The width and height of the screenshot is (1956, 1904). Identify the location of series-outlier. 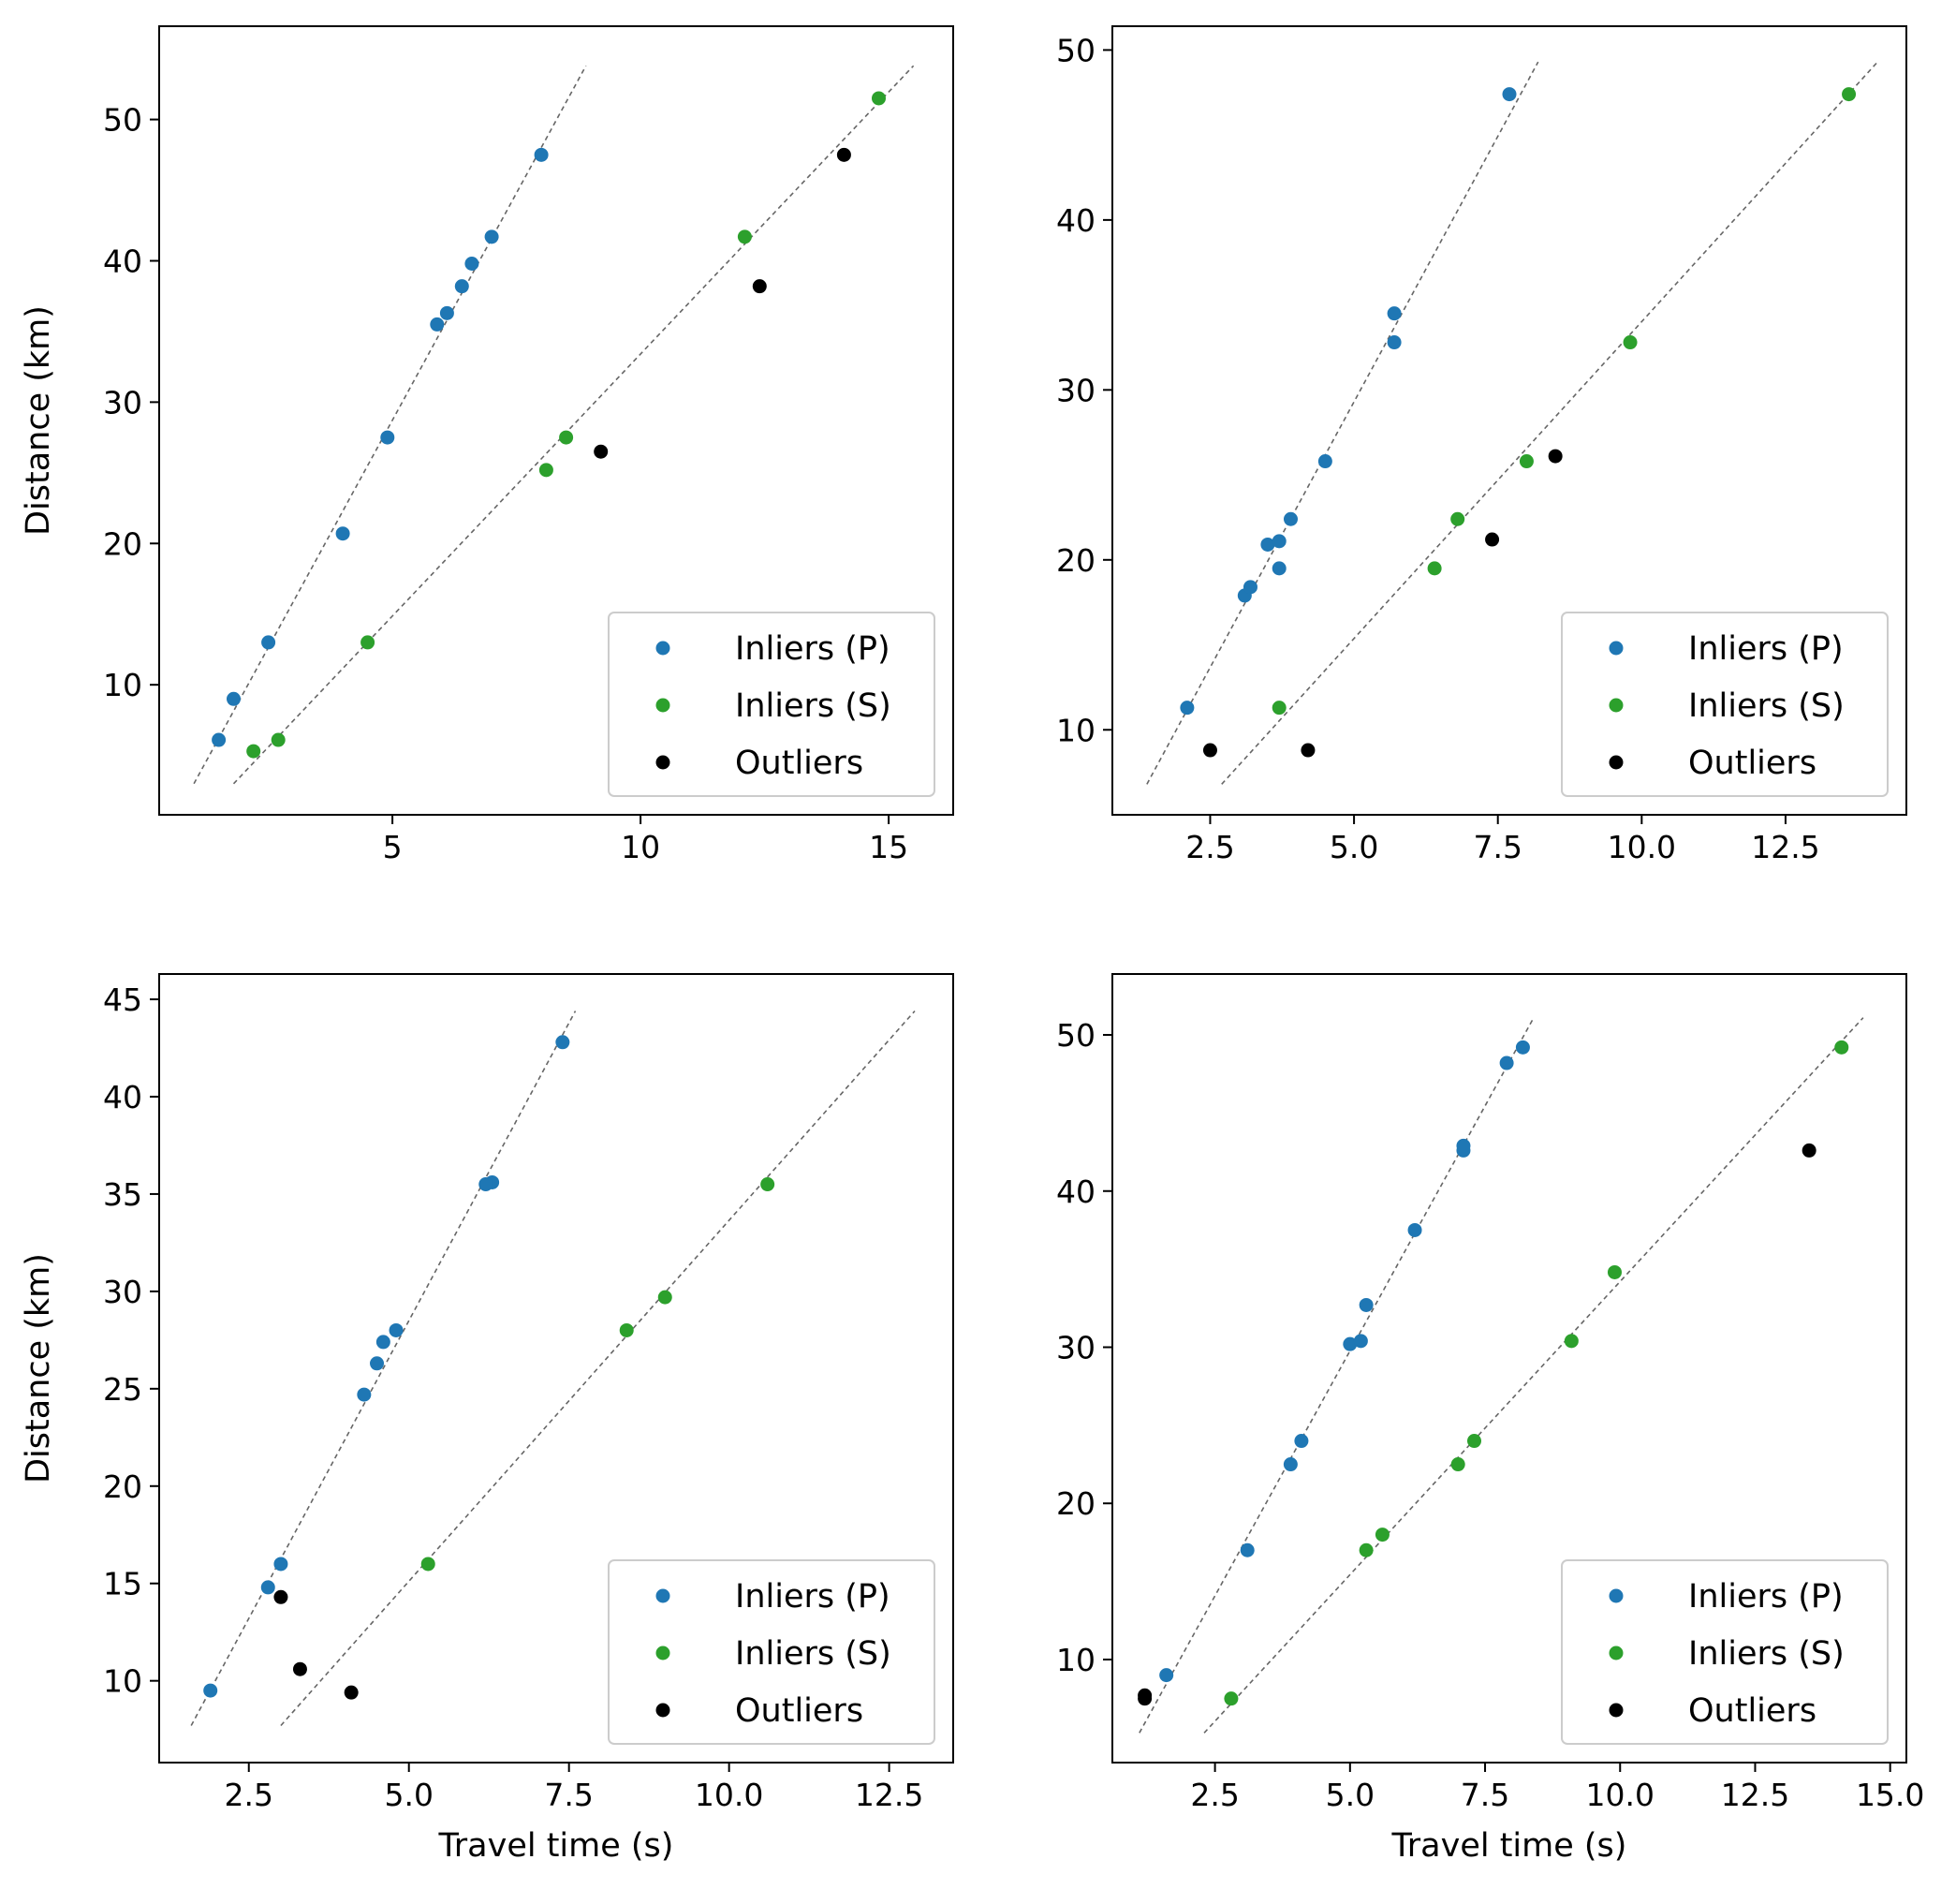
(1477, 1424).